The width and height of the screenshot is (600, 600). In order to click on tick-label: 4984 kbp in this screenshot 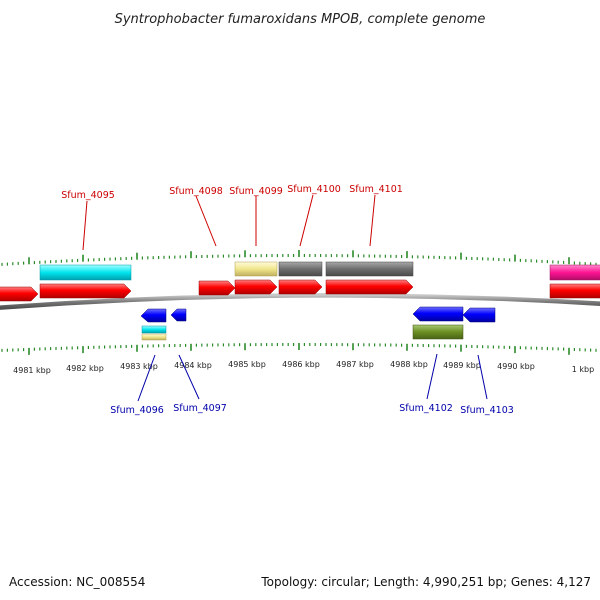, I will do `click(193, 365)`.